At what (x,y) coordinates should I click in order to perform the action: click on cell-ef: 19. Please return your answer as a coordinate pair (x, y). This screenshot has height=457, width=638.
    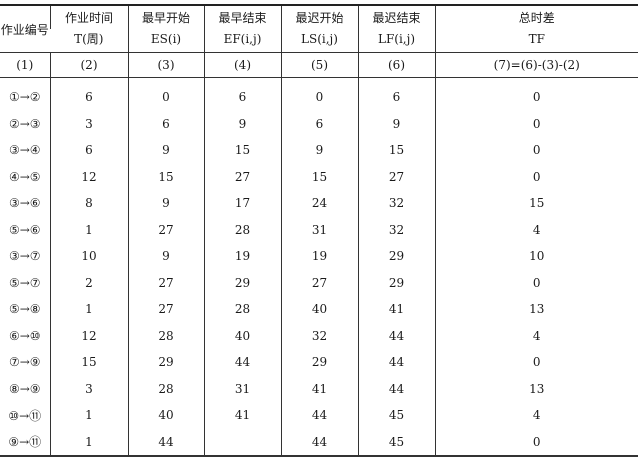
    Looking at the image, I should click on (242, 256).